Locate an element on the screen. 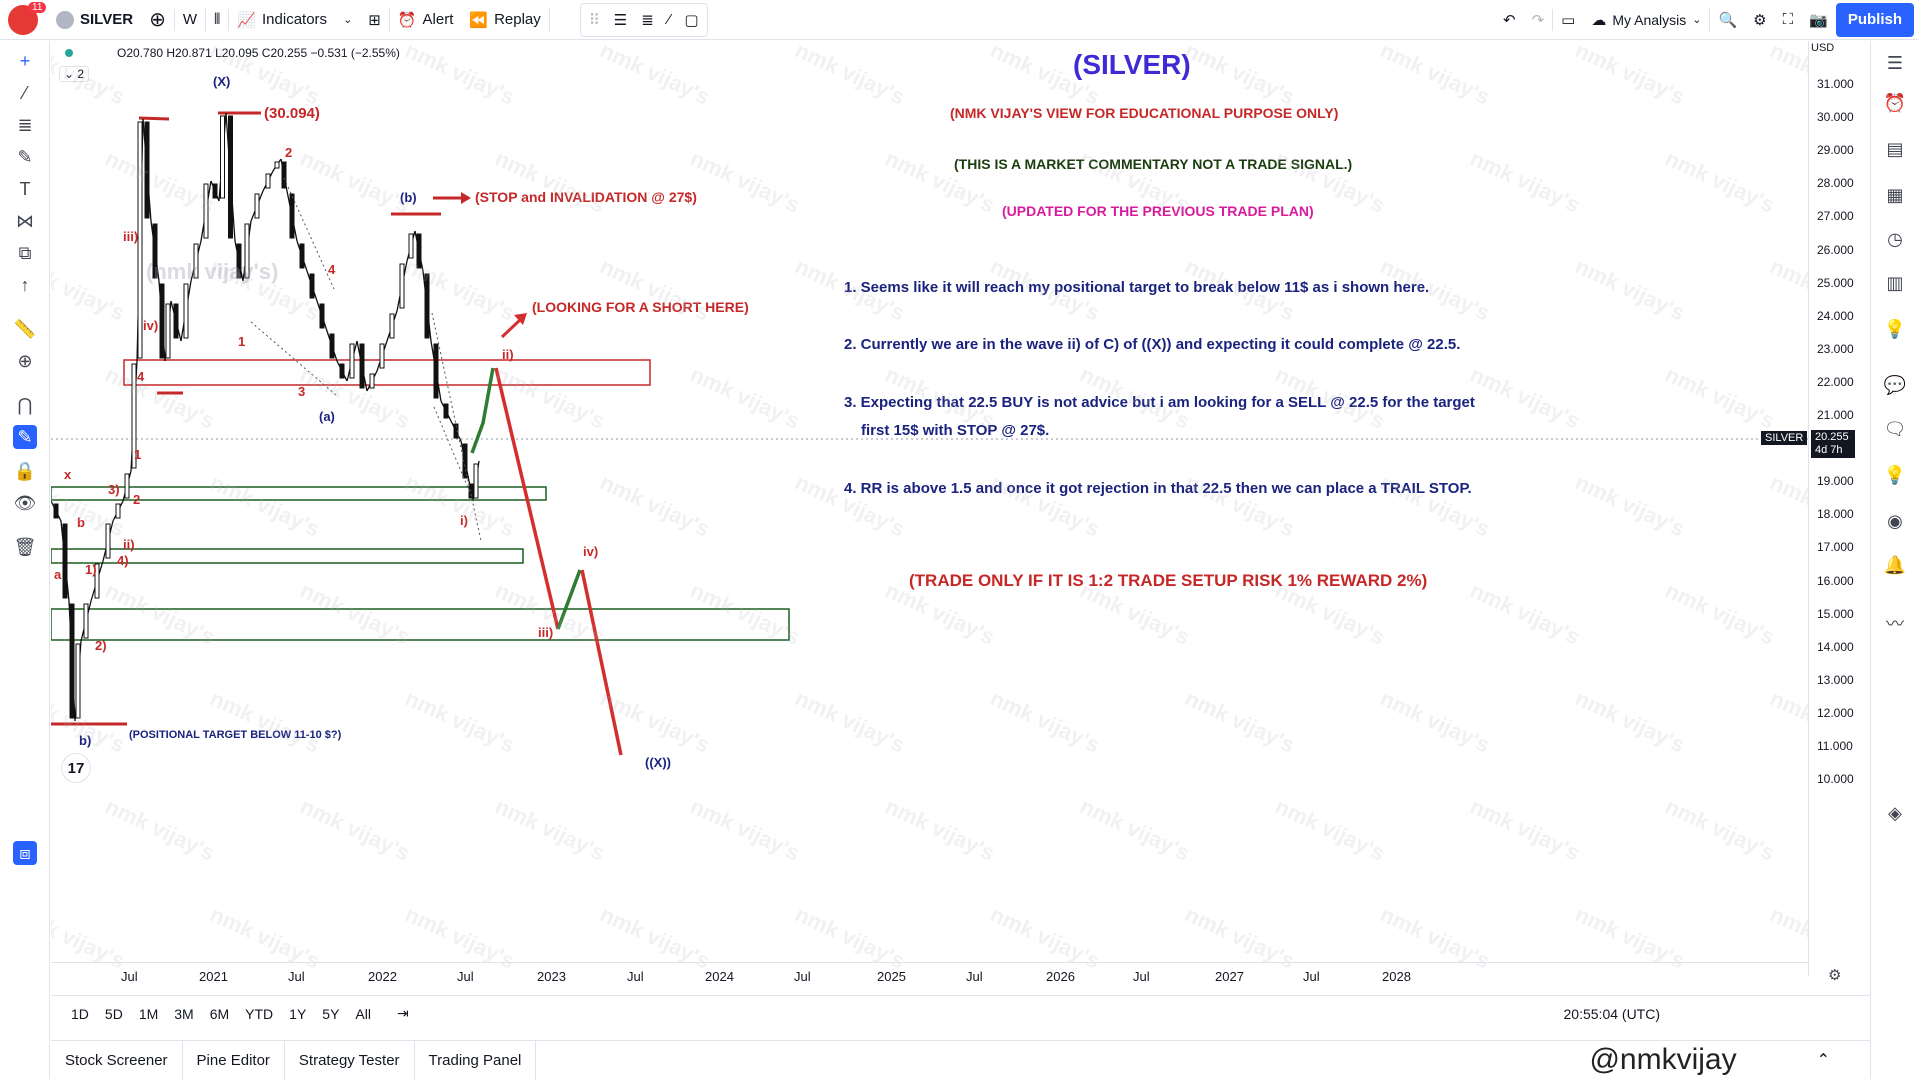 This screenshot has width=1918, height=1080. legend-collapse-button: ⌄ 2 is located at coordinates (74, 74).